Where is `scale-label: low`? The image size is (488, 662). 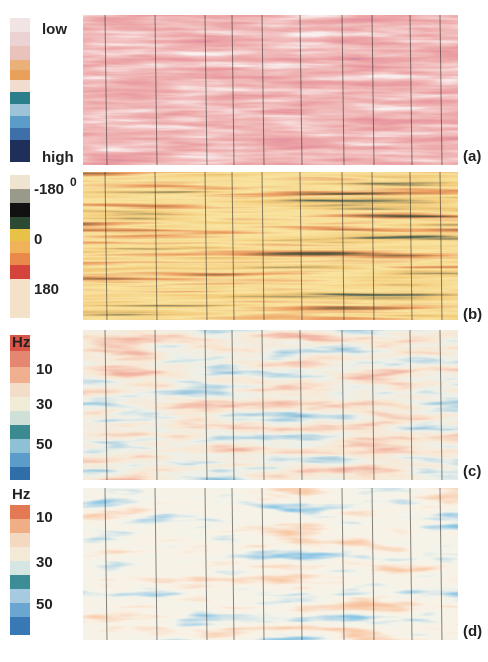
scale-label: low is located at coordinates (54, 29).